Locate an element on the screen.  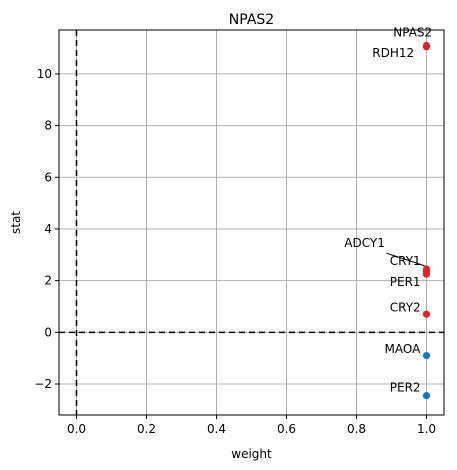
x-tick-label: 0.6 is located at coordinates (286, 429).